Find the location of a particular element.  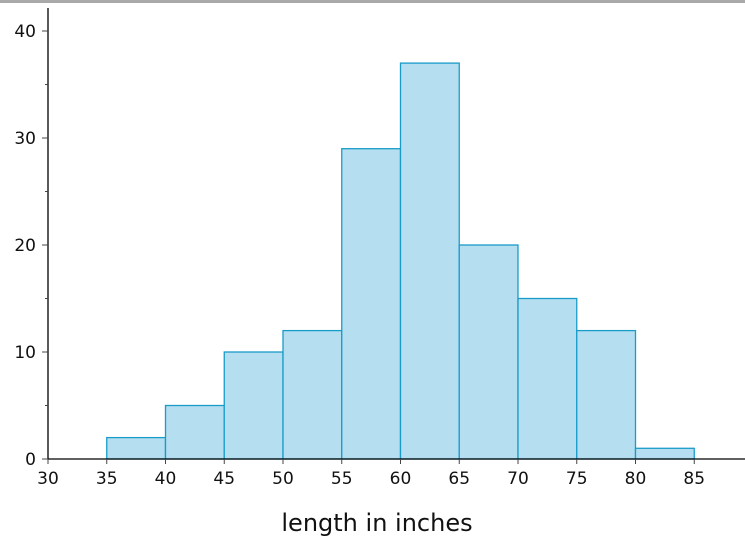

x-tick-label-60: 60 is located at coordinates (401, 479).